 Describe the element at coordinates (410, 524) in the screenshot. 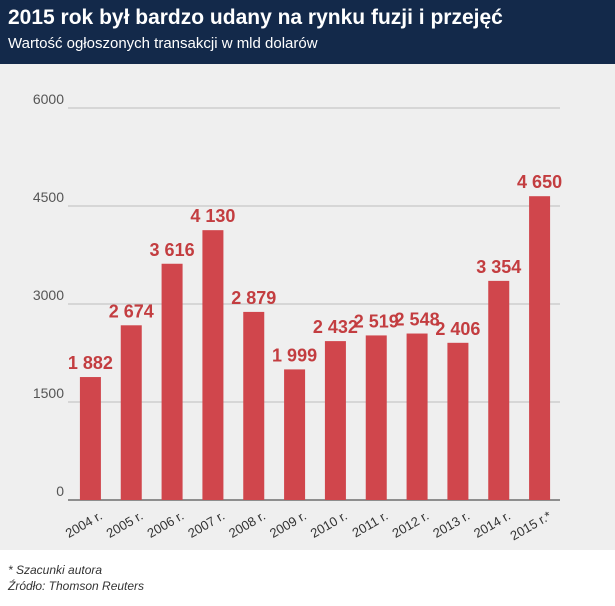

I see `x-tick-label: 2012 r.` at that location.